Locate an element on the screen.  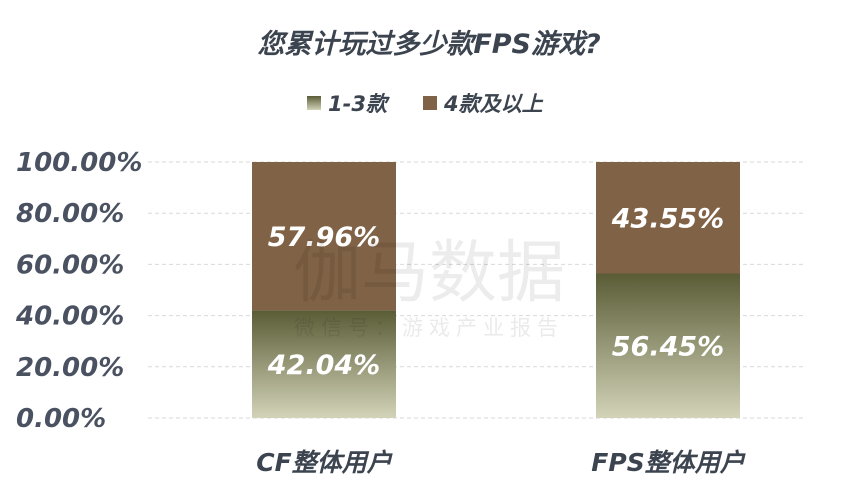
data-label: 56.45% is located at coordinates (668, 347).